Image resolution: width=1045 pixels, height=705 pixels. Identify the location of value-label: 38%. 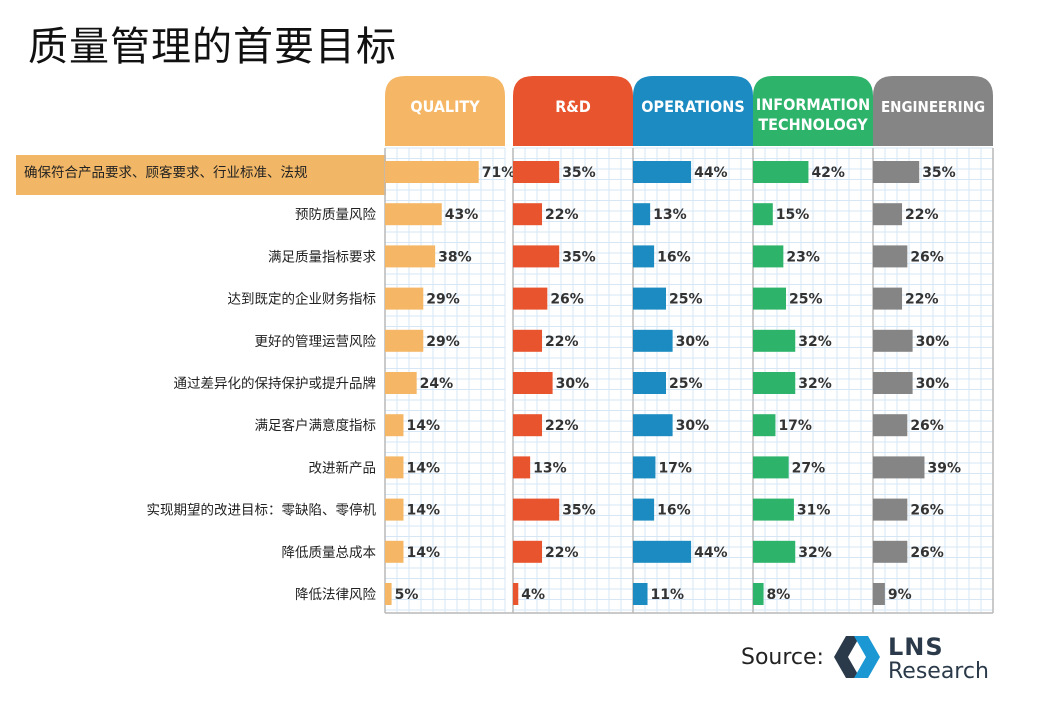
(455, 257).